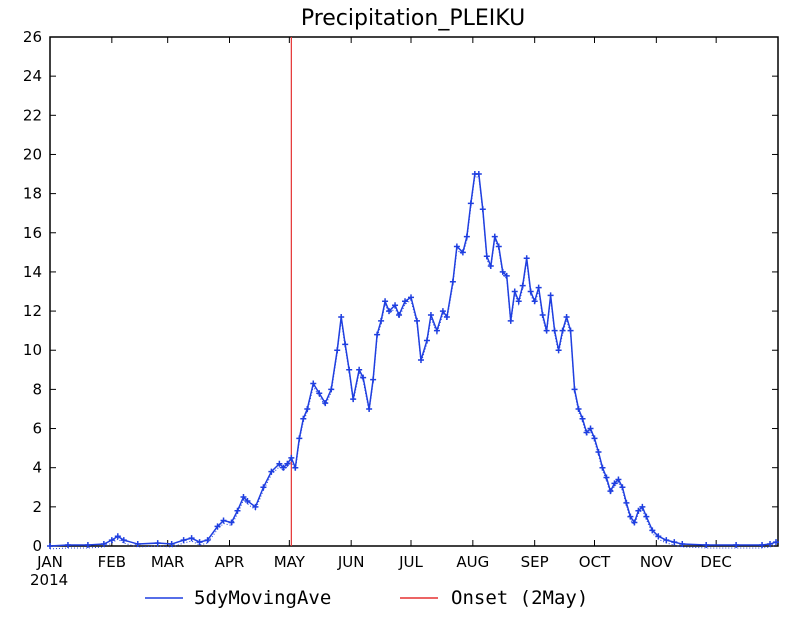 Image resolution: width=800 pixels, height=618 pixels. What do you see at coordinates (32, 154) in the screenshot?
I see `y-tick-label: 20` at bounding box center [32, 154].